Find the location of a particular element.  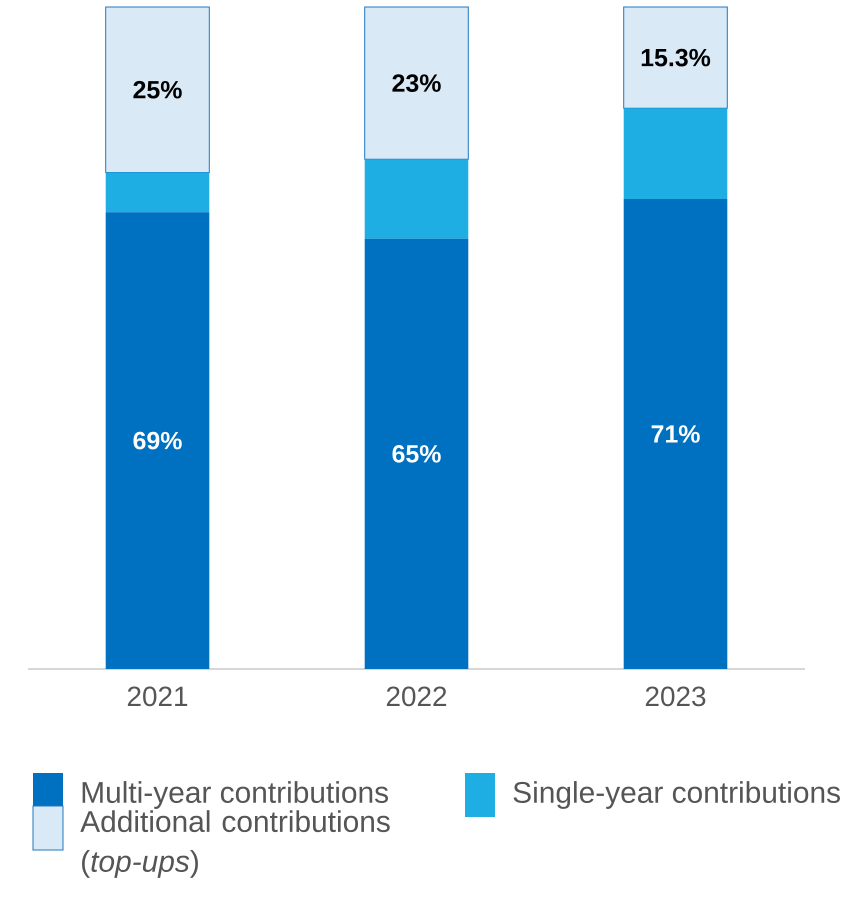

x-tick-label: 2023 is located at coordinates (676, 696).